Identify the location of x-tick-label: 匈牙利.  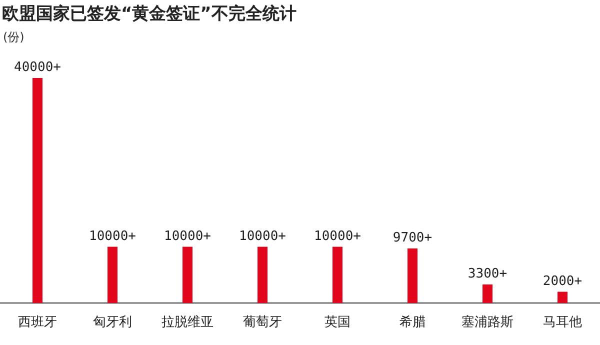
(112, 322).